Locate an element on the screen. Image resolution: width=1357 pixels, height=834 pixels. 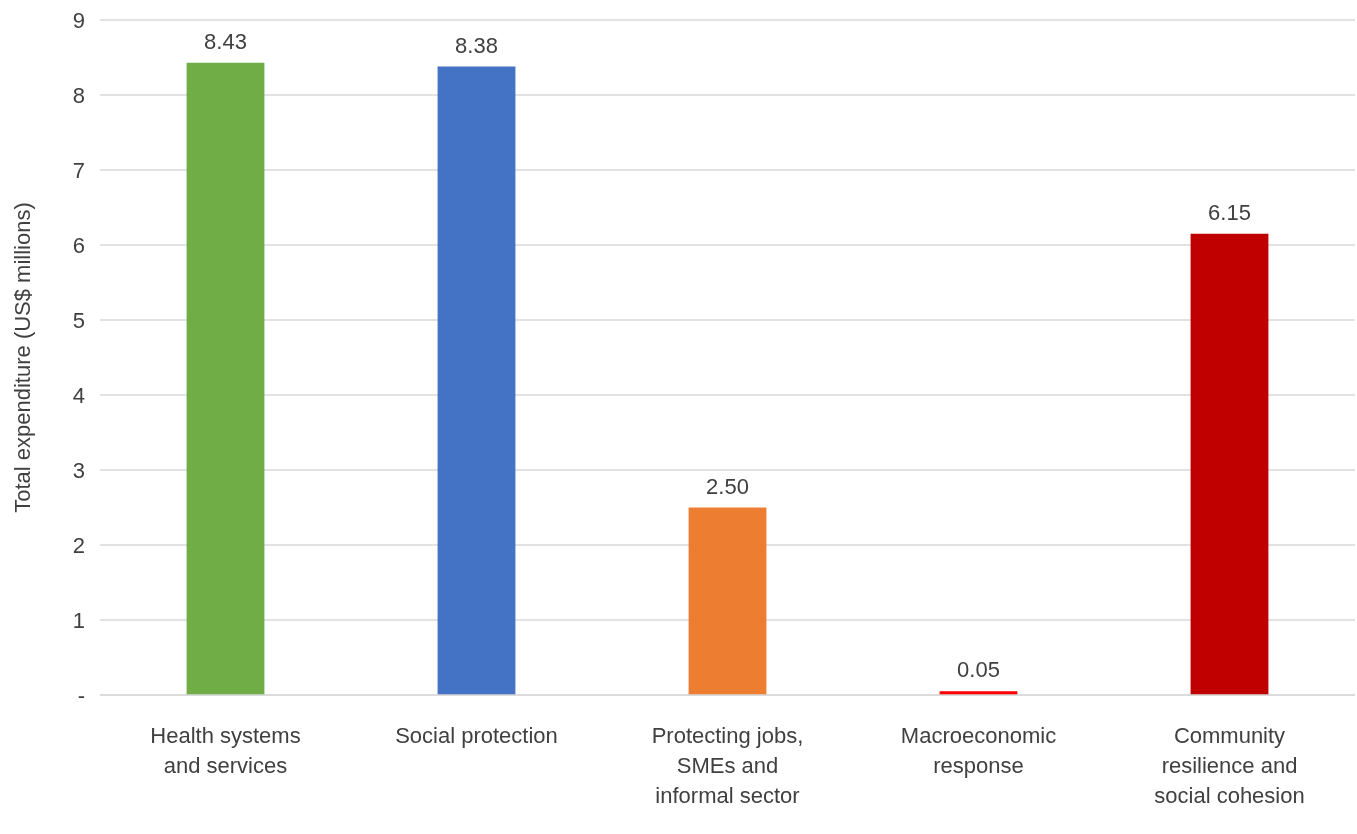
data-label: 8.43 is located at coordinates (225, 41).